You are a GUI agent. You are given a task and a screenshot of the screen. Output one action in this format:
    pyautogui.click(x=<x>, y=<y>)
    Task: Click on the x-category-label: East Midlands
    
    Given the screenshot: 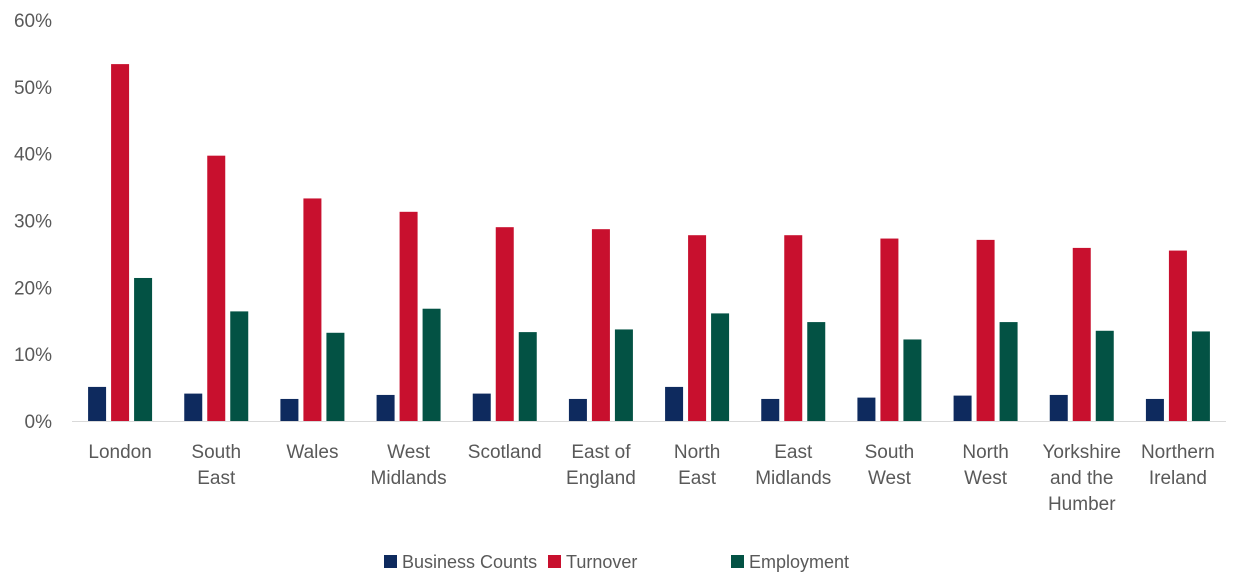 What is the action you would take?
    pyautogui.click(x=793, y=465)
    